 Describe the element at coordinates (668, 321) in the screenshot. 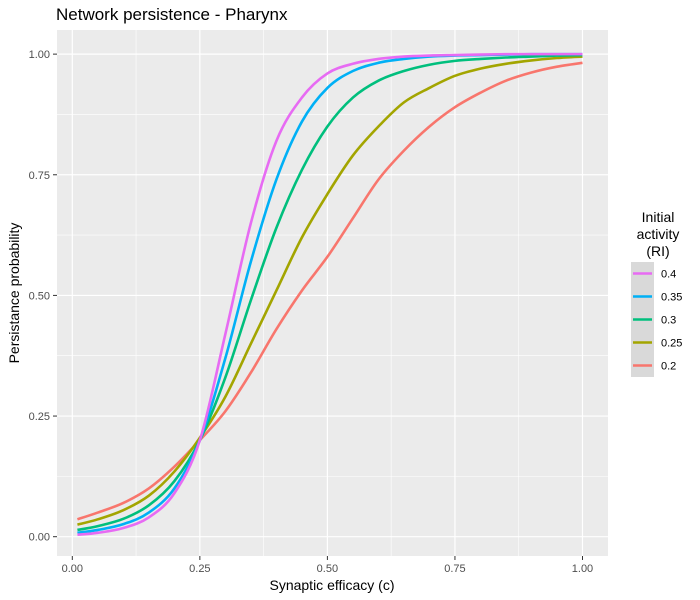

I see `legend-label: 0.3` at that location.